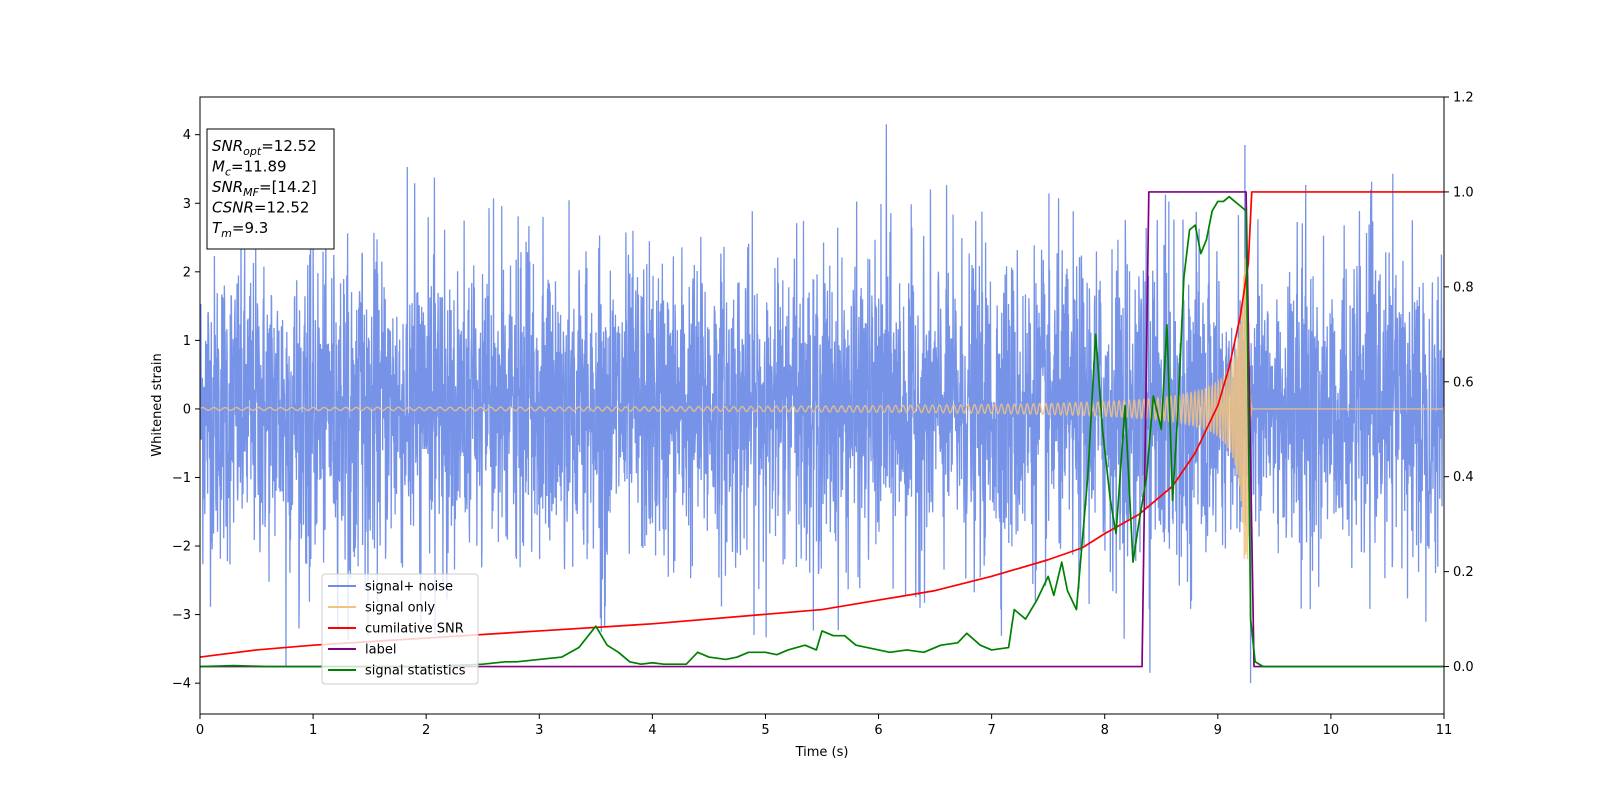  Describe the element at coordinates (249, 168) in the screenshot. I see `stats-line: Mc=11.89` at that location.